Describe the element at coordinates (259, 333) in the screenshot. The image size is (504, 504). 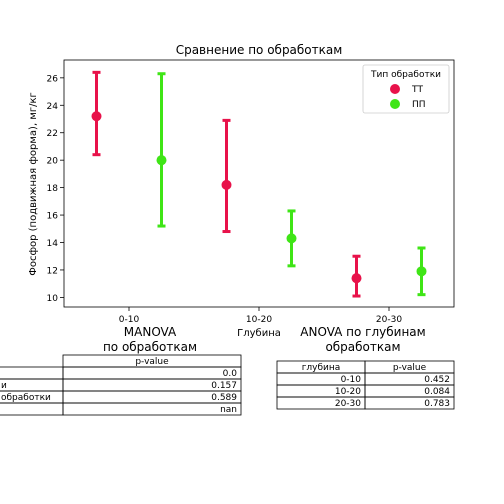
I see `x-axis-label: Глубина` at that location.